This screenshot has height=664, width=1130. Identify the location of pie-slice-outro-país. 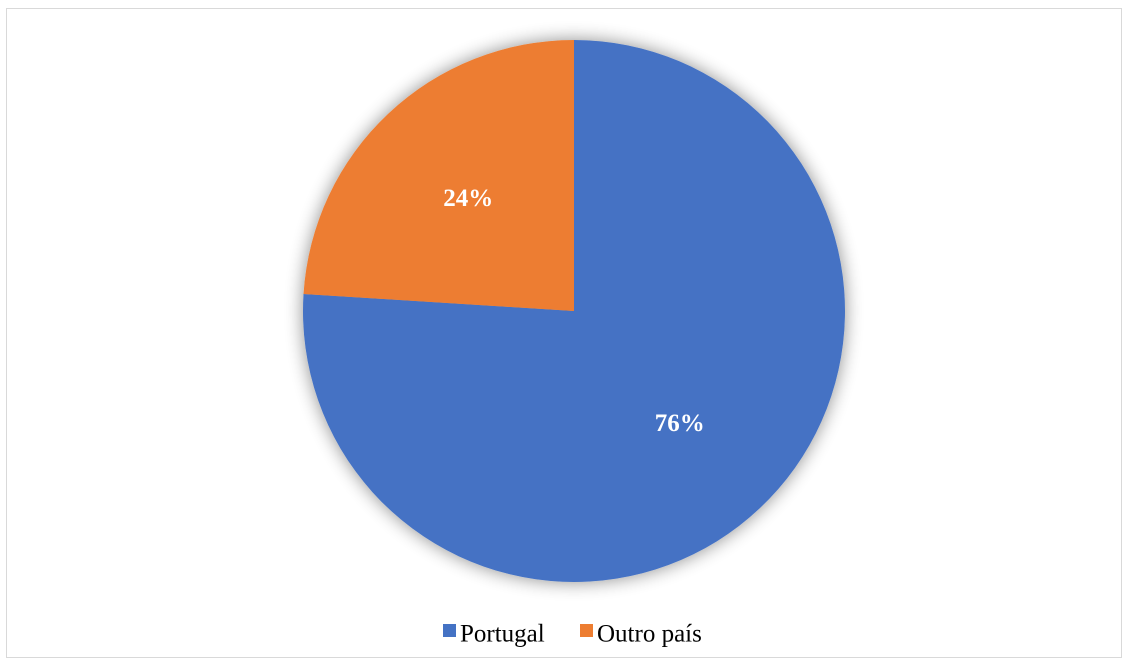
(438, 175).